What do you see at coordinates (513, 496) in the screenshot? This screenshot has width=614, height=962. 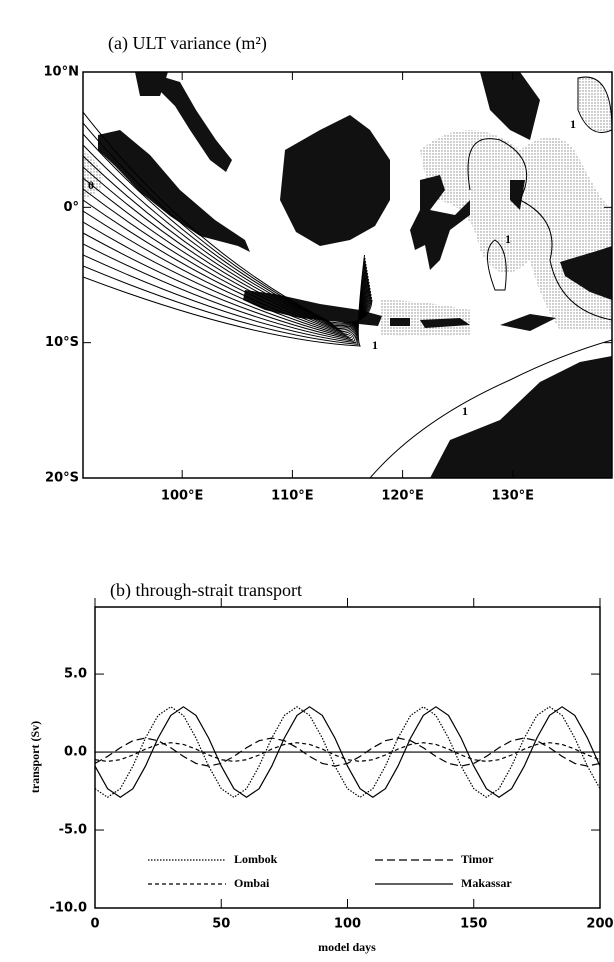 I see `x-tick-label: 130°E` at bounding box center [513, 496].